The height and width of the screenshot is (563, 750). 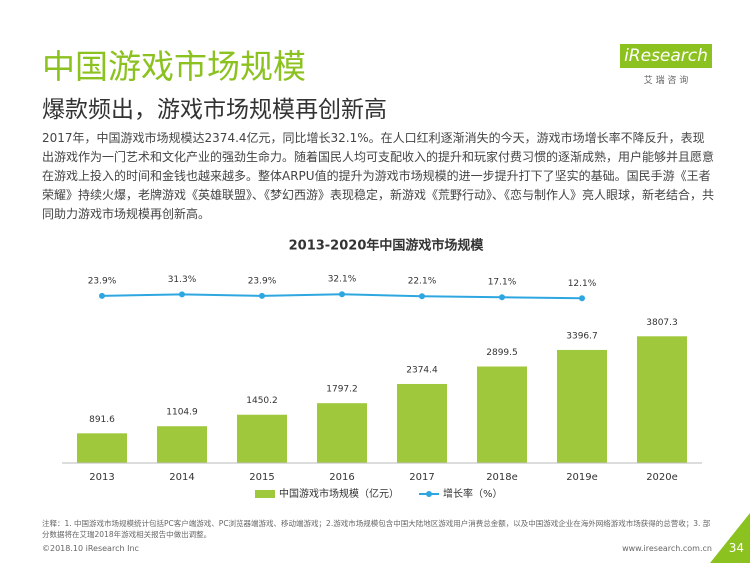 I want to click on data-label: 3807.3, so click(x=662, y=323).